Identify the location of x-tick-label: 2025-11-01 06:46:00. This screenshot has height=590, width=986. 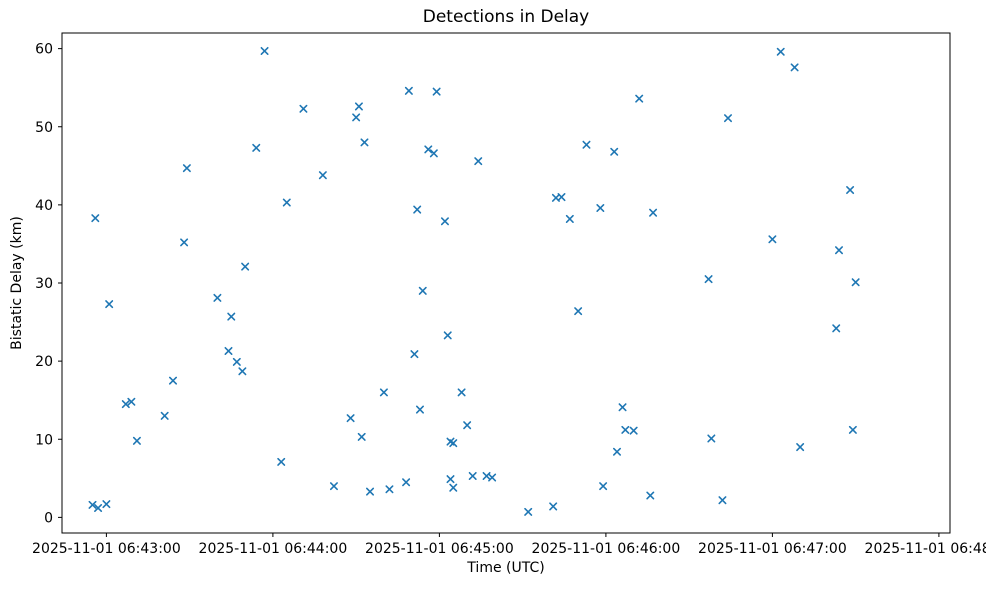
(606, 549).